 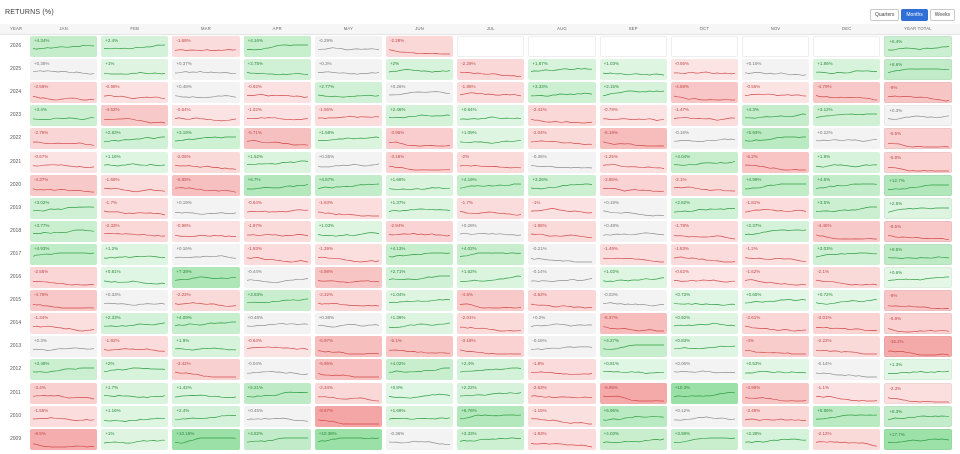 What do you see at coordinates (64, 162) in the screenshot?
I see `month-return-cell: -0.67%` at bounding box center [64, 162].